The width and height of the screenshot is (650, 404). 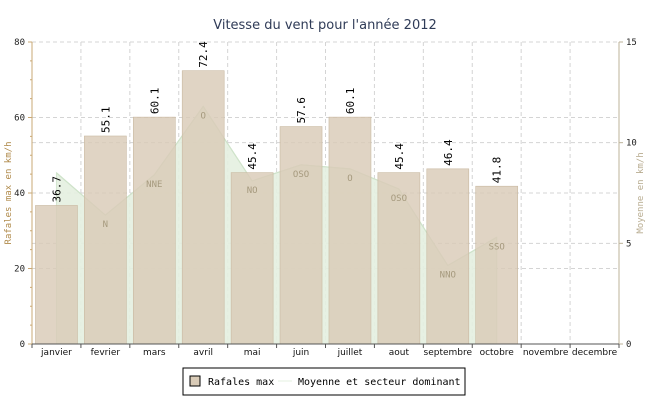 I want to click on y-axis-right-label: Moyenne en km/h, so click(x=641, y=192).